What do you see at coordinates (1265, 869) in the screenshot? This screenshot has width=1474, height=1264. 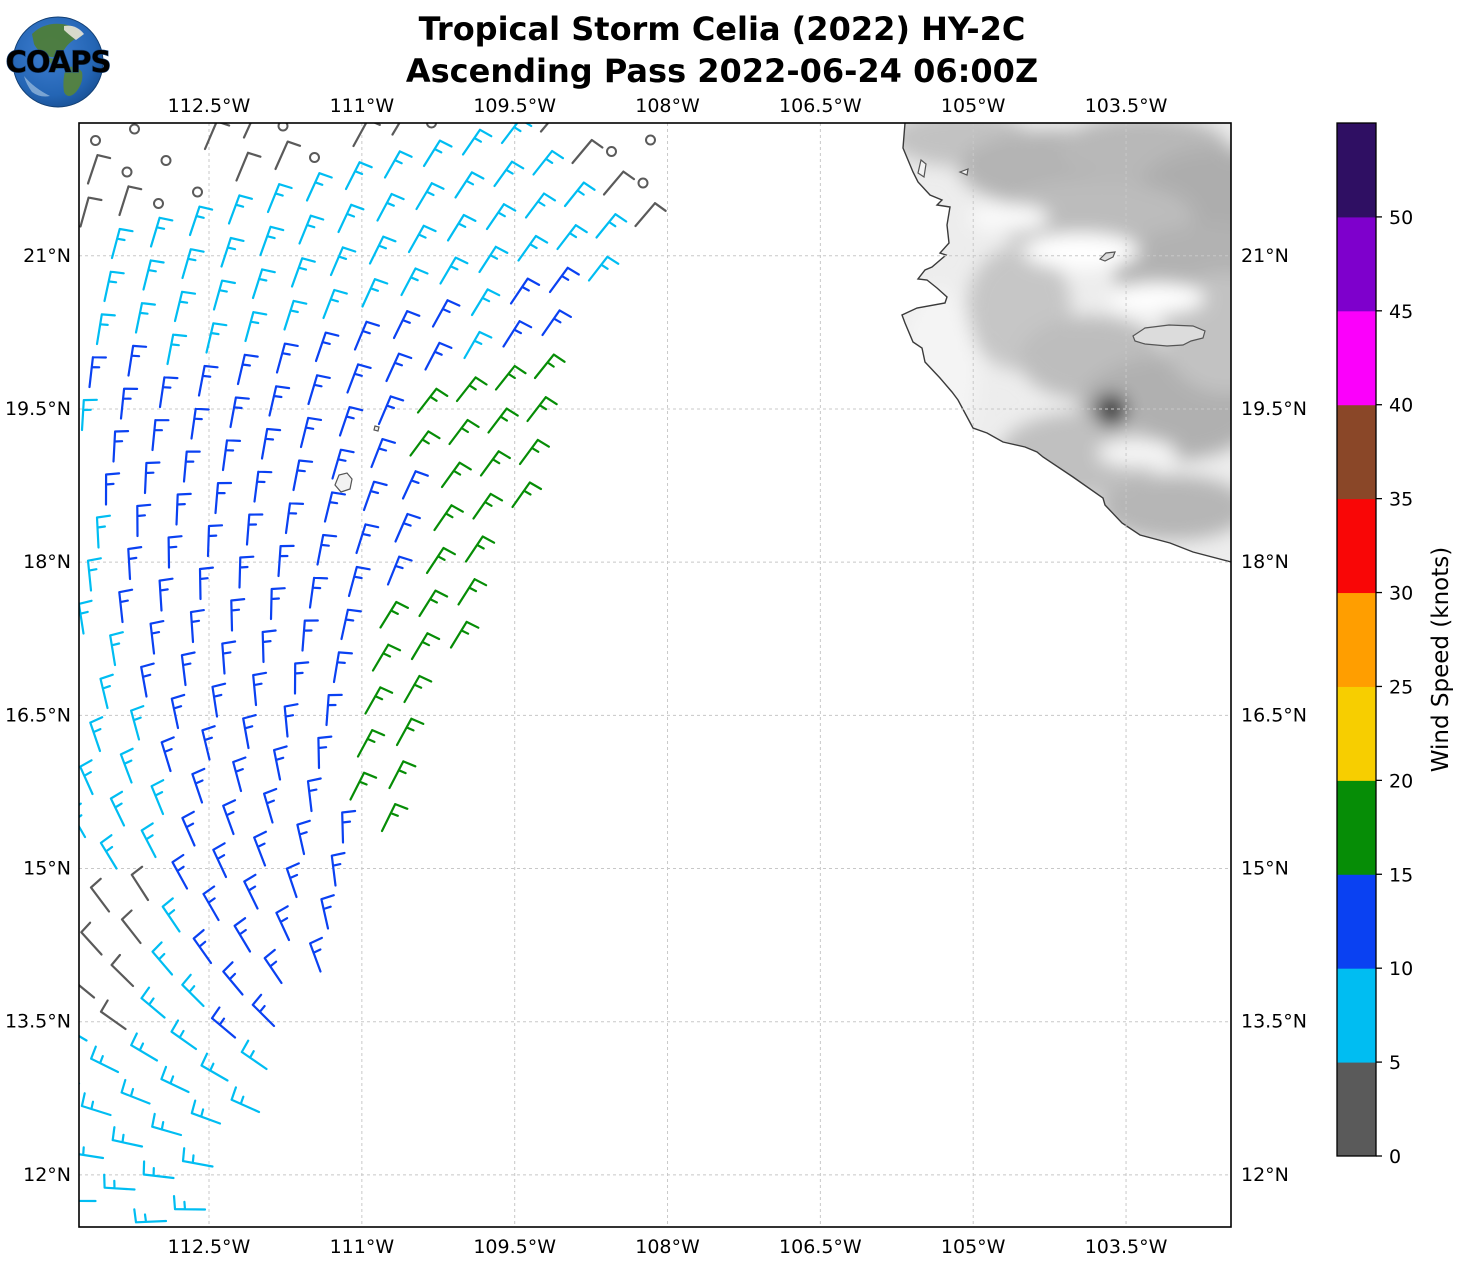 I see `lat-tick-label-right: 15°N` at bounding box center [1265, 869].